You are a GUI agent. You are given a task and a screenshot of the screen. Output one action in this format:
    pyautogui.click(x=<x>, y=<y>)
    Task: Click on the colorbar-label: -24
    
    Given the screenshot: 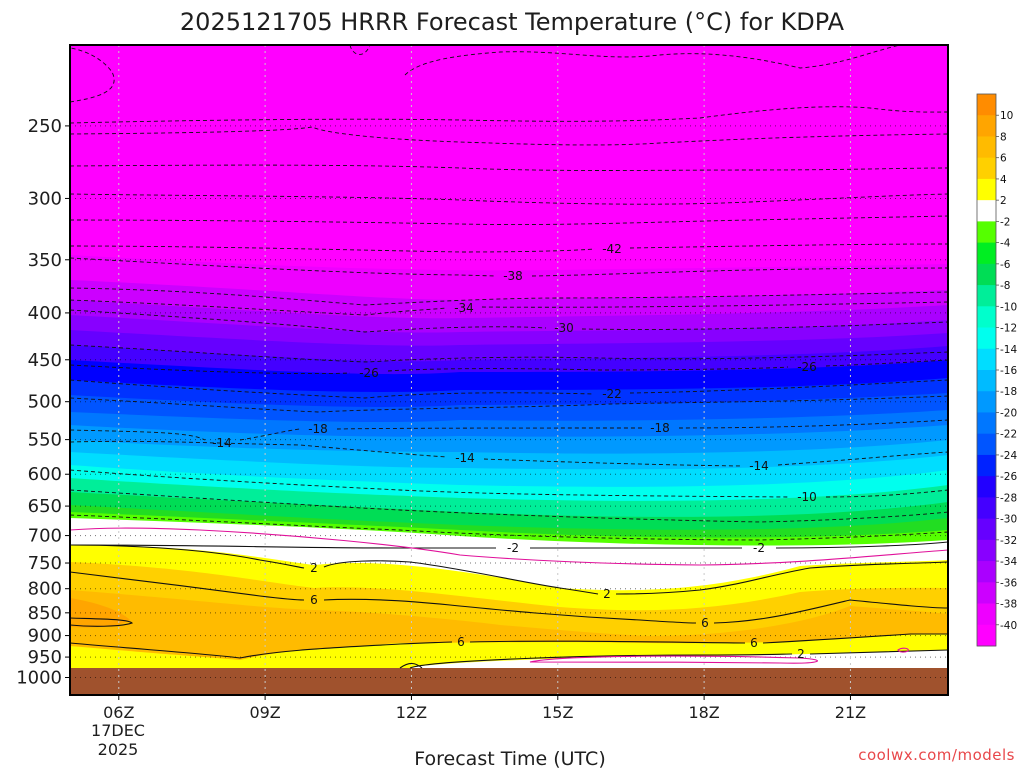 What is the action you would take?
    pyautogui.click(x=1008, y=456)
    